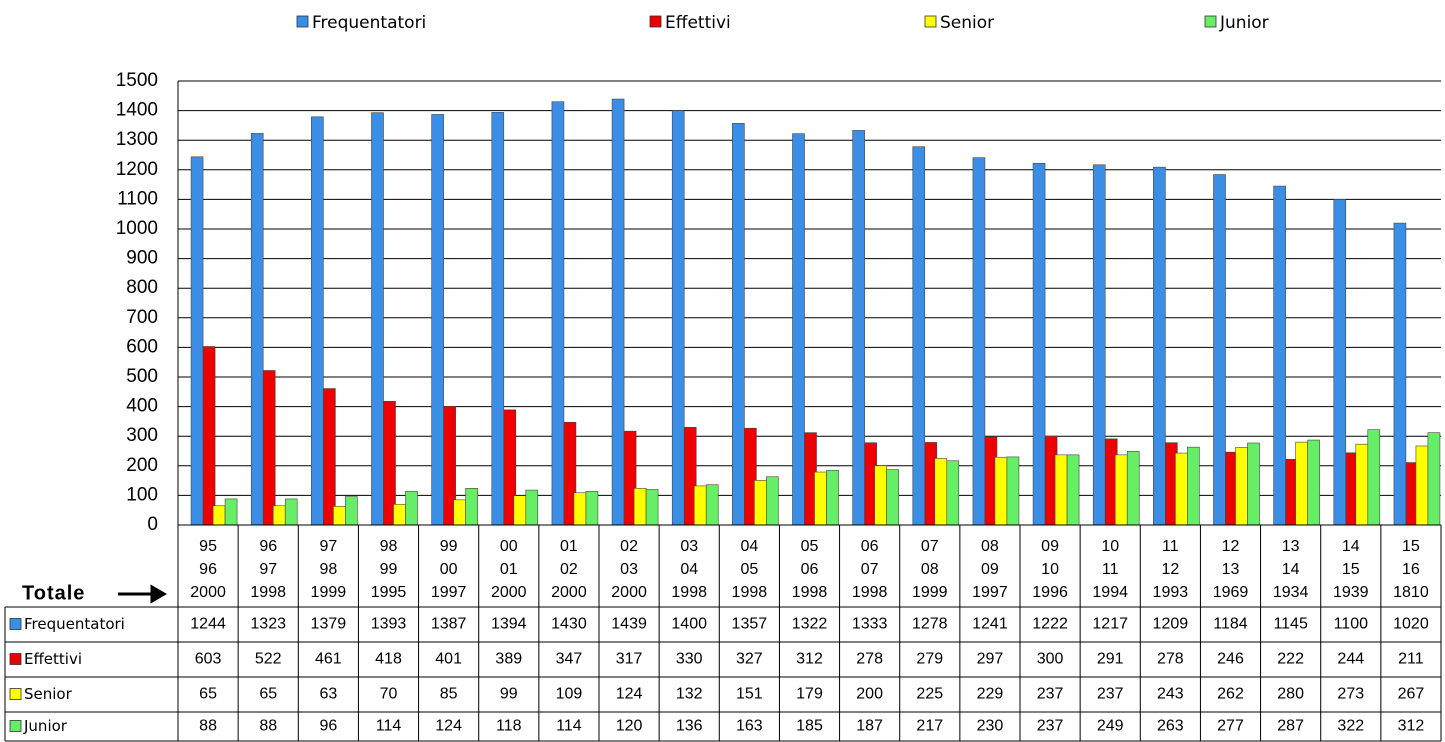 This screenshot has width=1445, height=742. I want to click on table-value: 603, so click(208, 659).